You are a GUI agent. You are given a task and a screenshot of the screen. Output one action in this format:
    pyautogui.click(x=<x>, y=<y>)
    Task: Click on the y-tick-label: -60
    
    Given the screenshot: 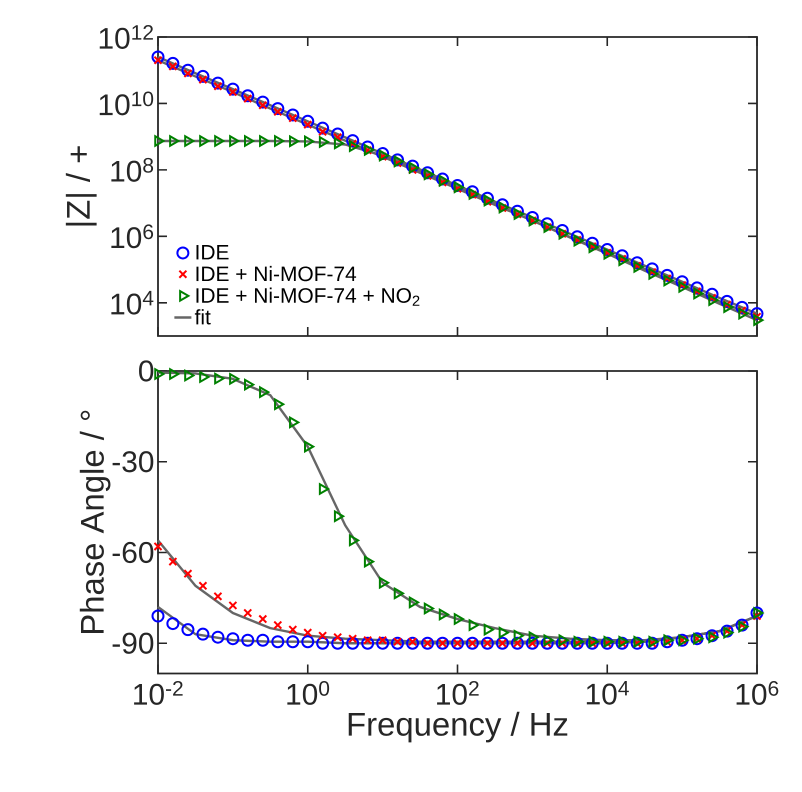 What is the action you would take?
    pyautogui.click(x=133, y=553)
    